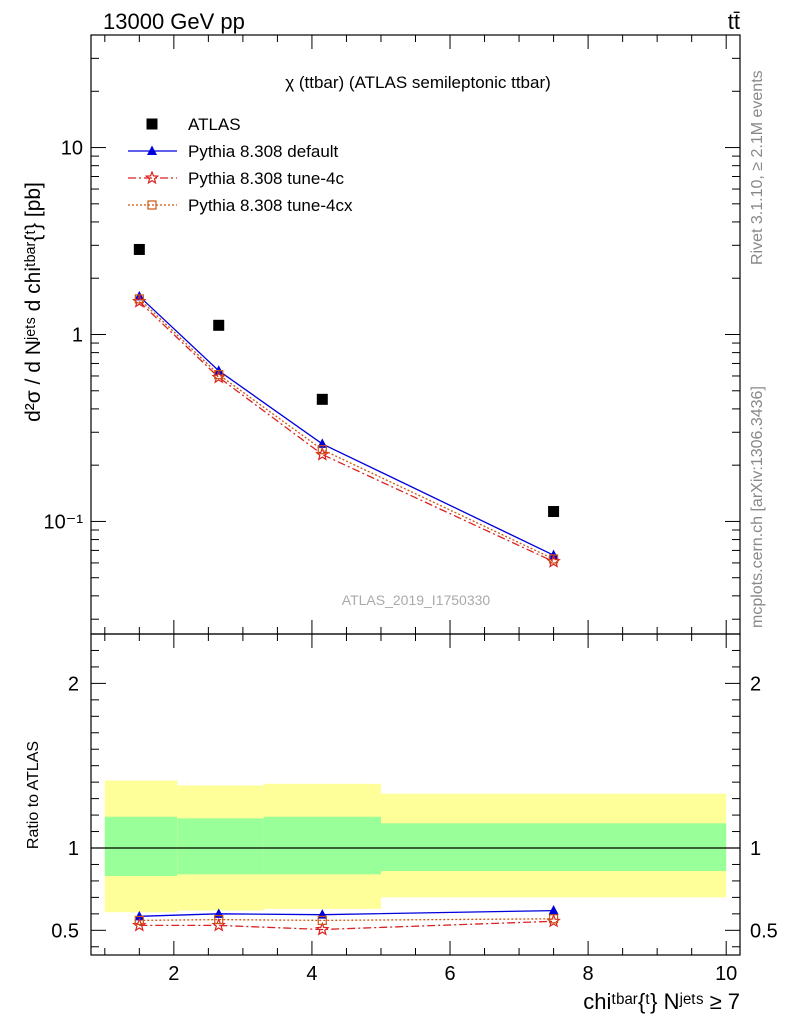  Describe the element at coordinates (757, 167) in the screenshot. I see `rivet-label: Rivet 3.1.10, ≥ 2.1M events` at that location.